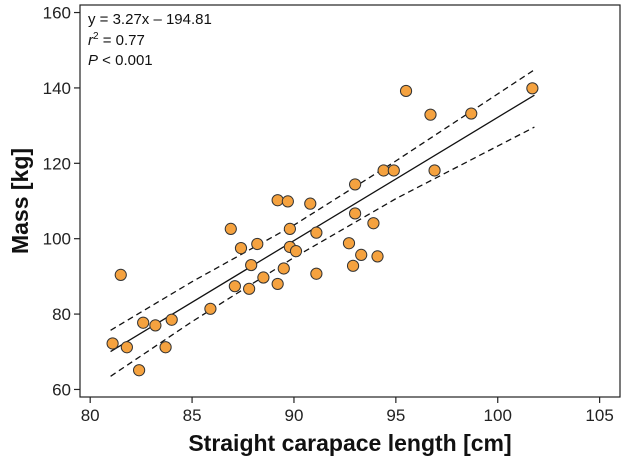  What do you see at coordinates (150, 19) in the screenshot?
I see `equation-text: y = 3.27x – 194.81` at bounding box center [150, 19].